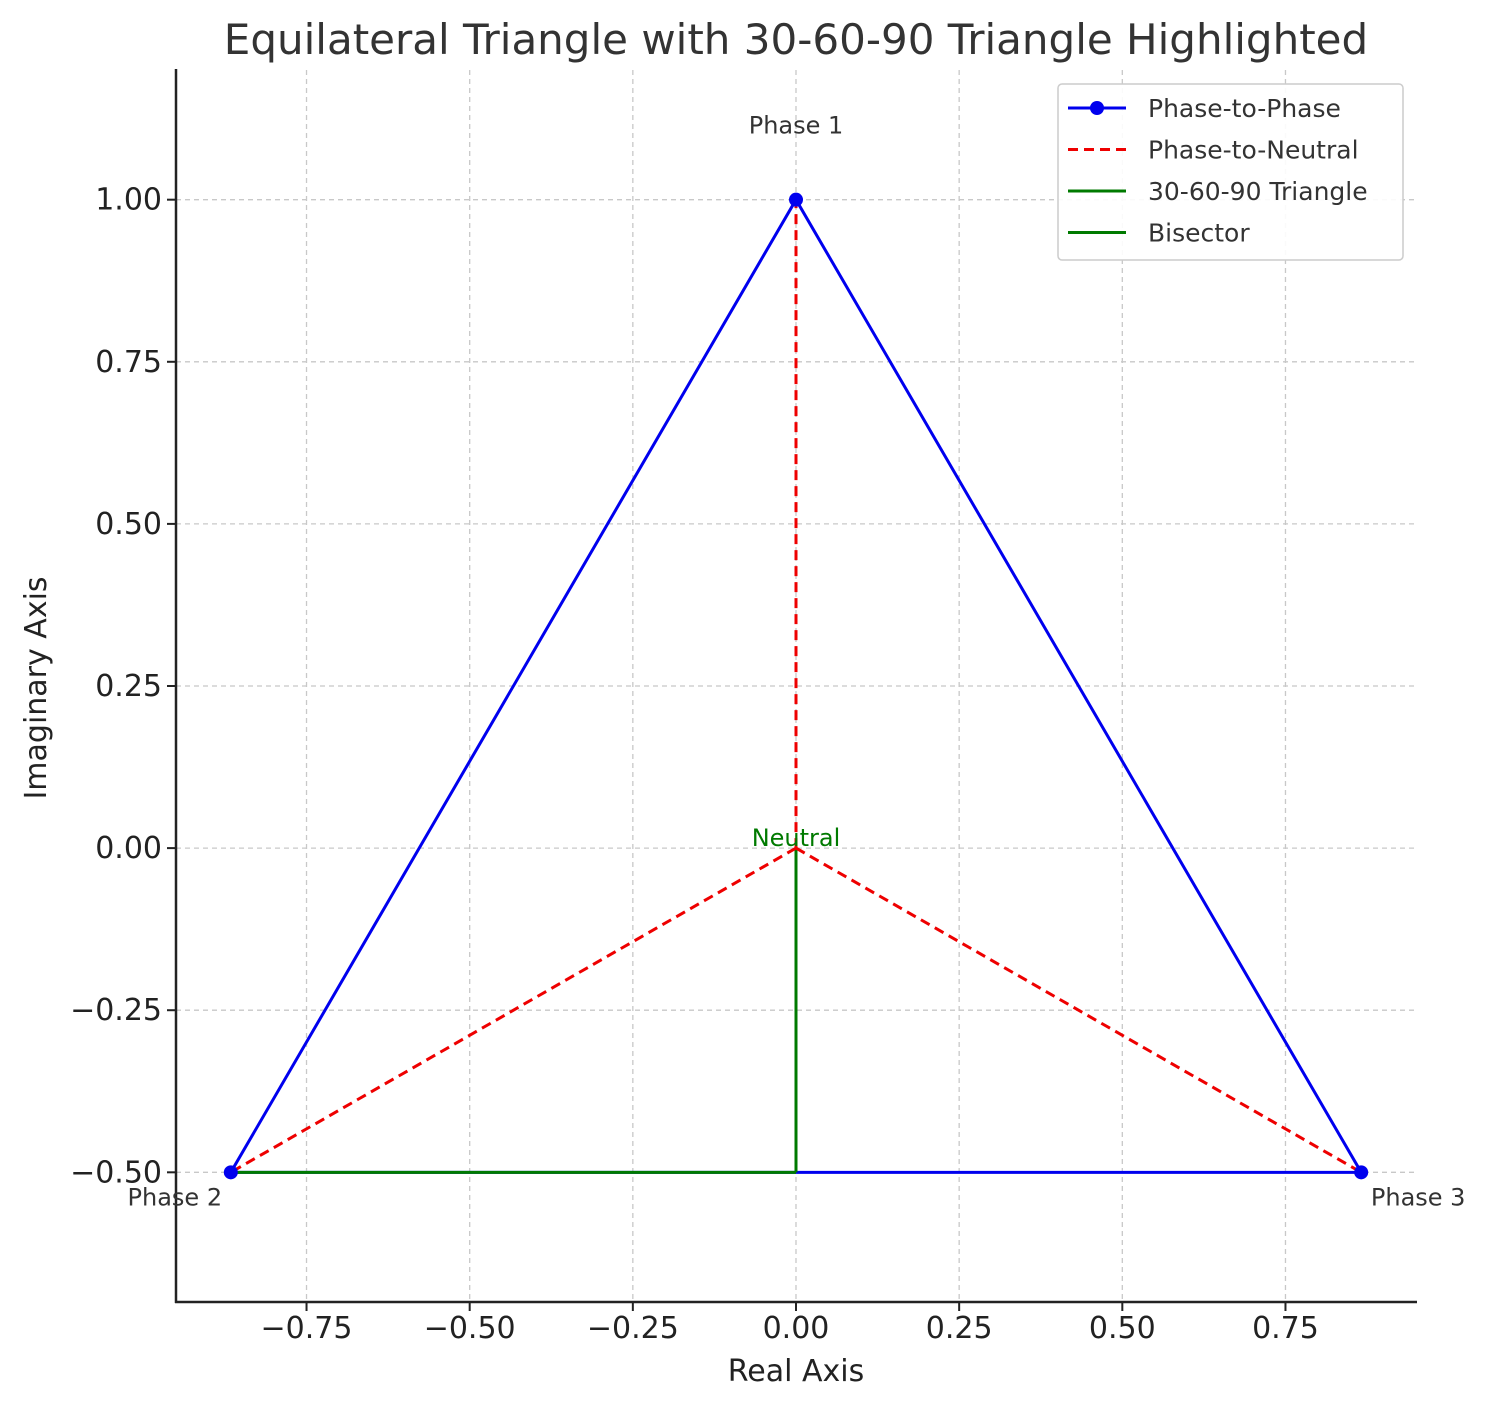  I want to click on annotation-label: Phase 1, so click(796, 126).